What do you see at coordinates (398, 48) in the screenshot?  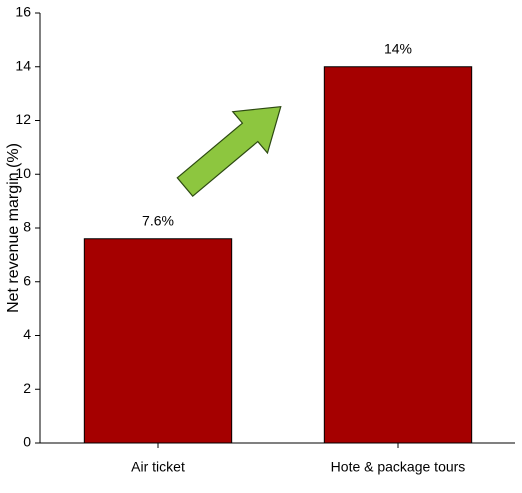 I see `value-label: 14%` at bounding box center [398, 48].